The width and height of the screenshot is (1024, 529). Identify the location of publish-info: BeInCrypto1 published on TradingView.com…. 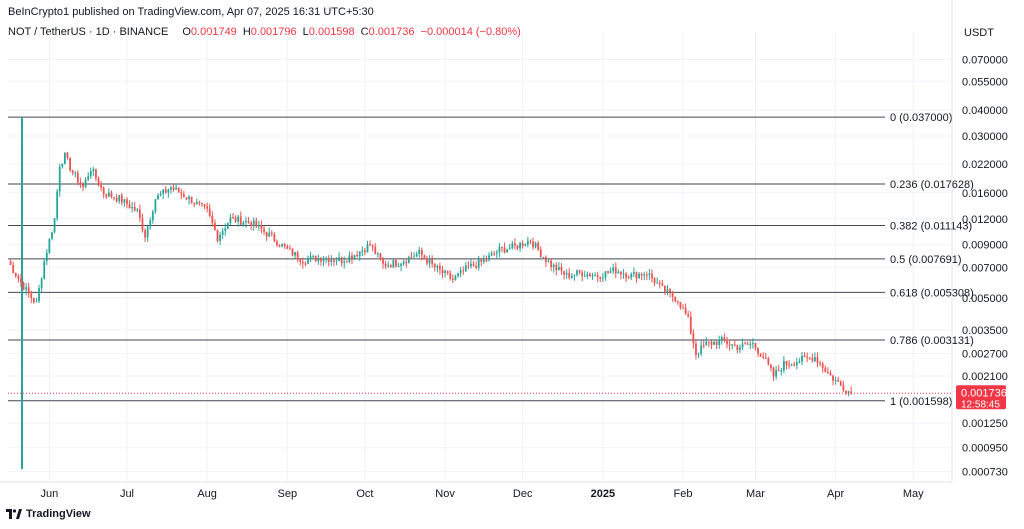
(191, 12).